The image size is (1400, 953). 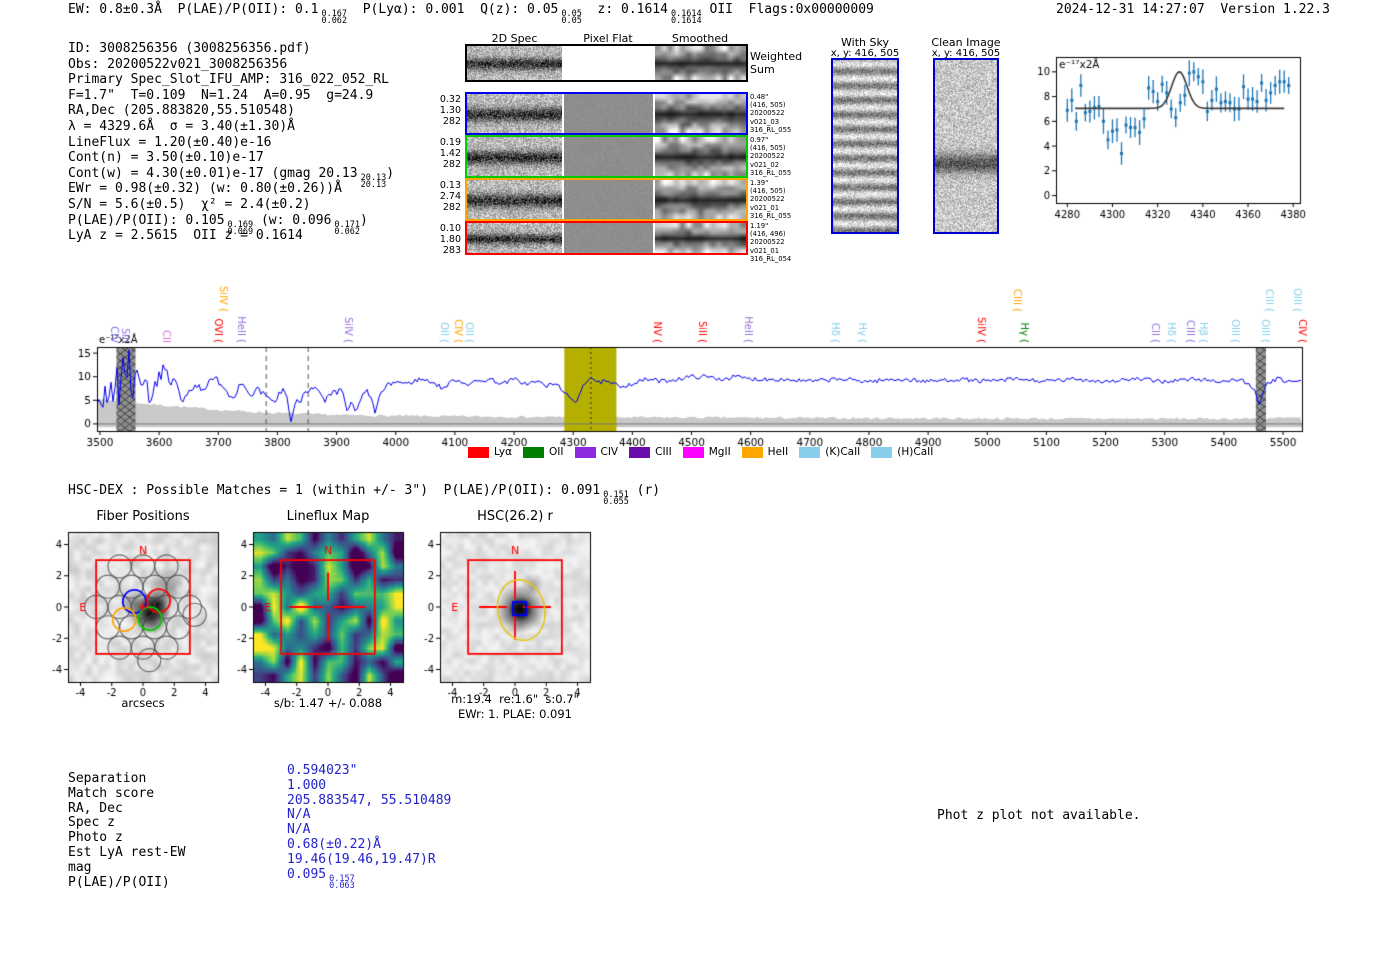 What do you see at coordinates (765, 121) in the screenshot?
I see `cutout-id-line: v021_03` at bounding box center [765, 121].